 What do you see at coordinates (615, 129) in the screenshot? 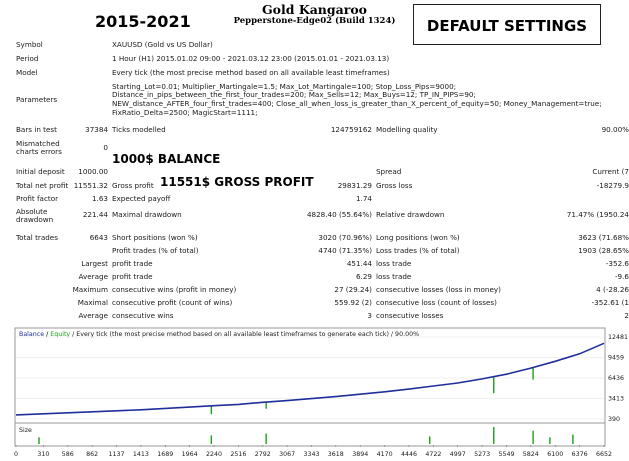
I see `quality-value: 90.00%` at bounding box center [615, 129].